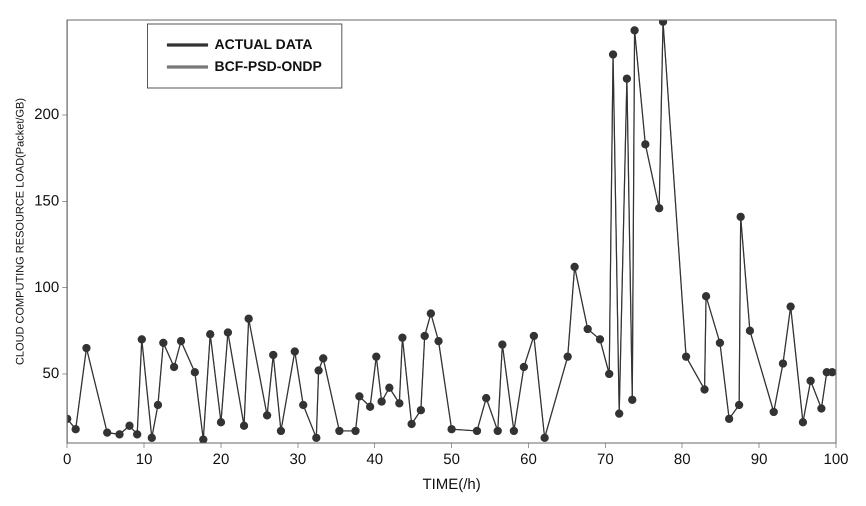  What do you see at coordinates (451, 485) in the screenshot?
I see `x-axis-title: TIME(/h)` at bounding box center [451, 485].